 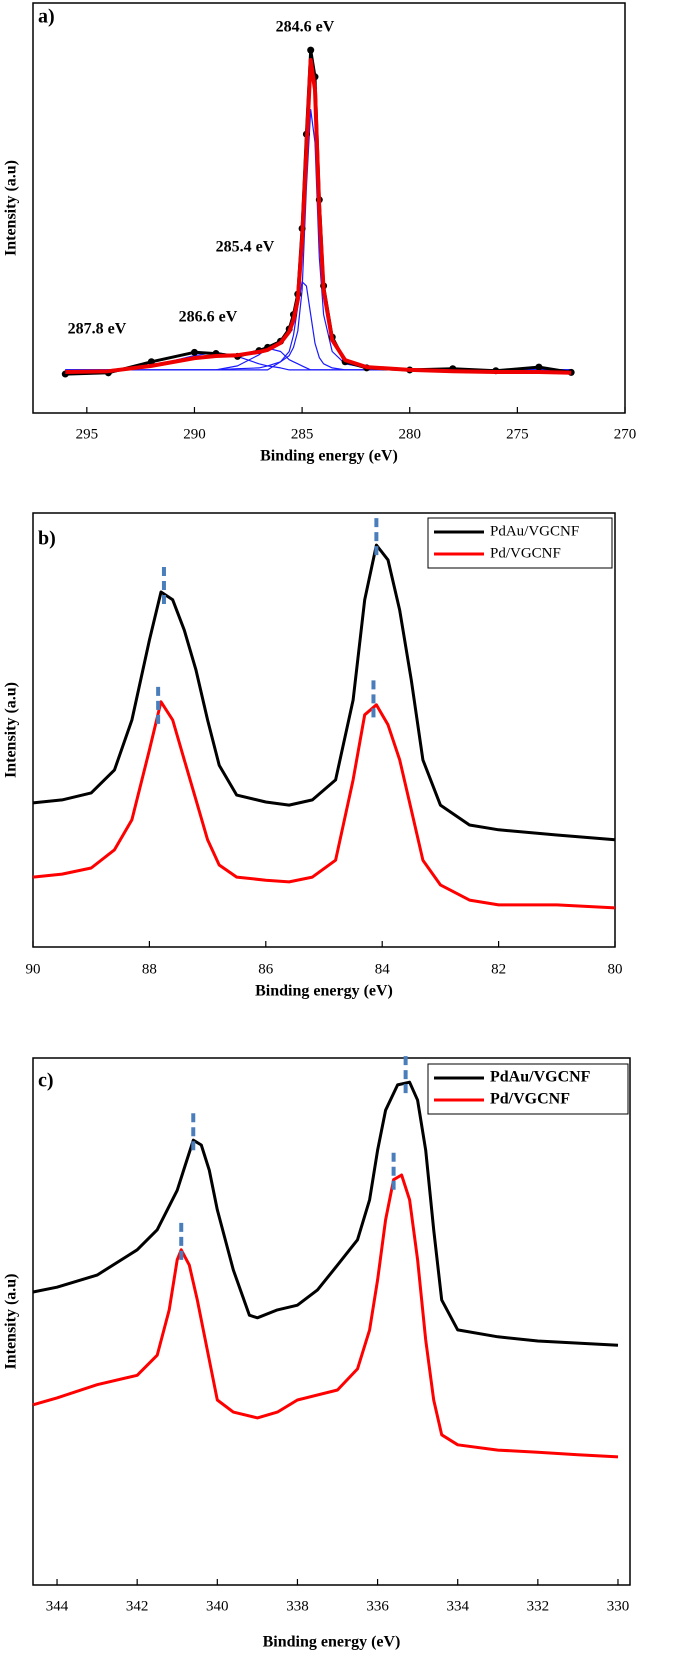 I want to click on x-tick-label: 285, so click(x=302, y=434).